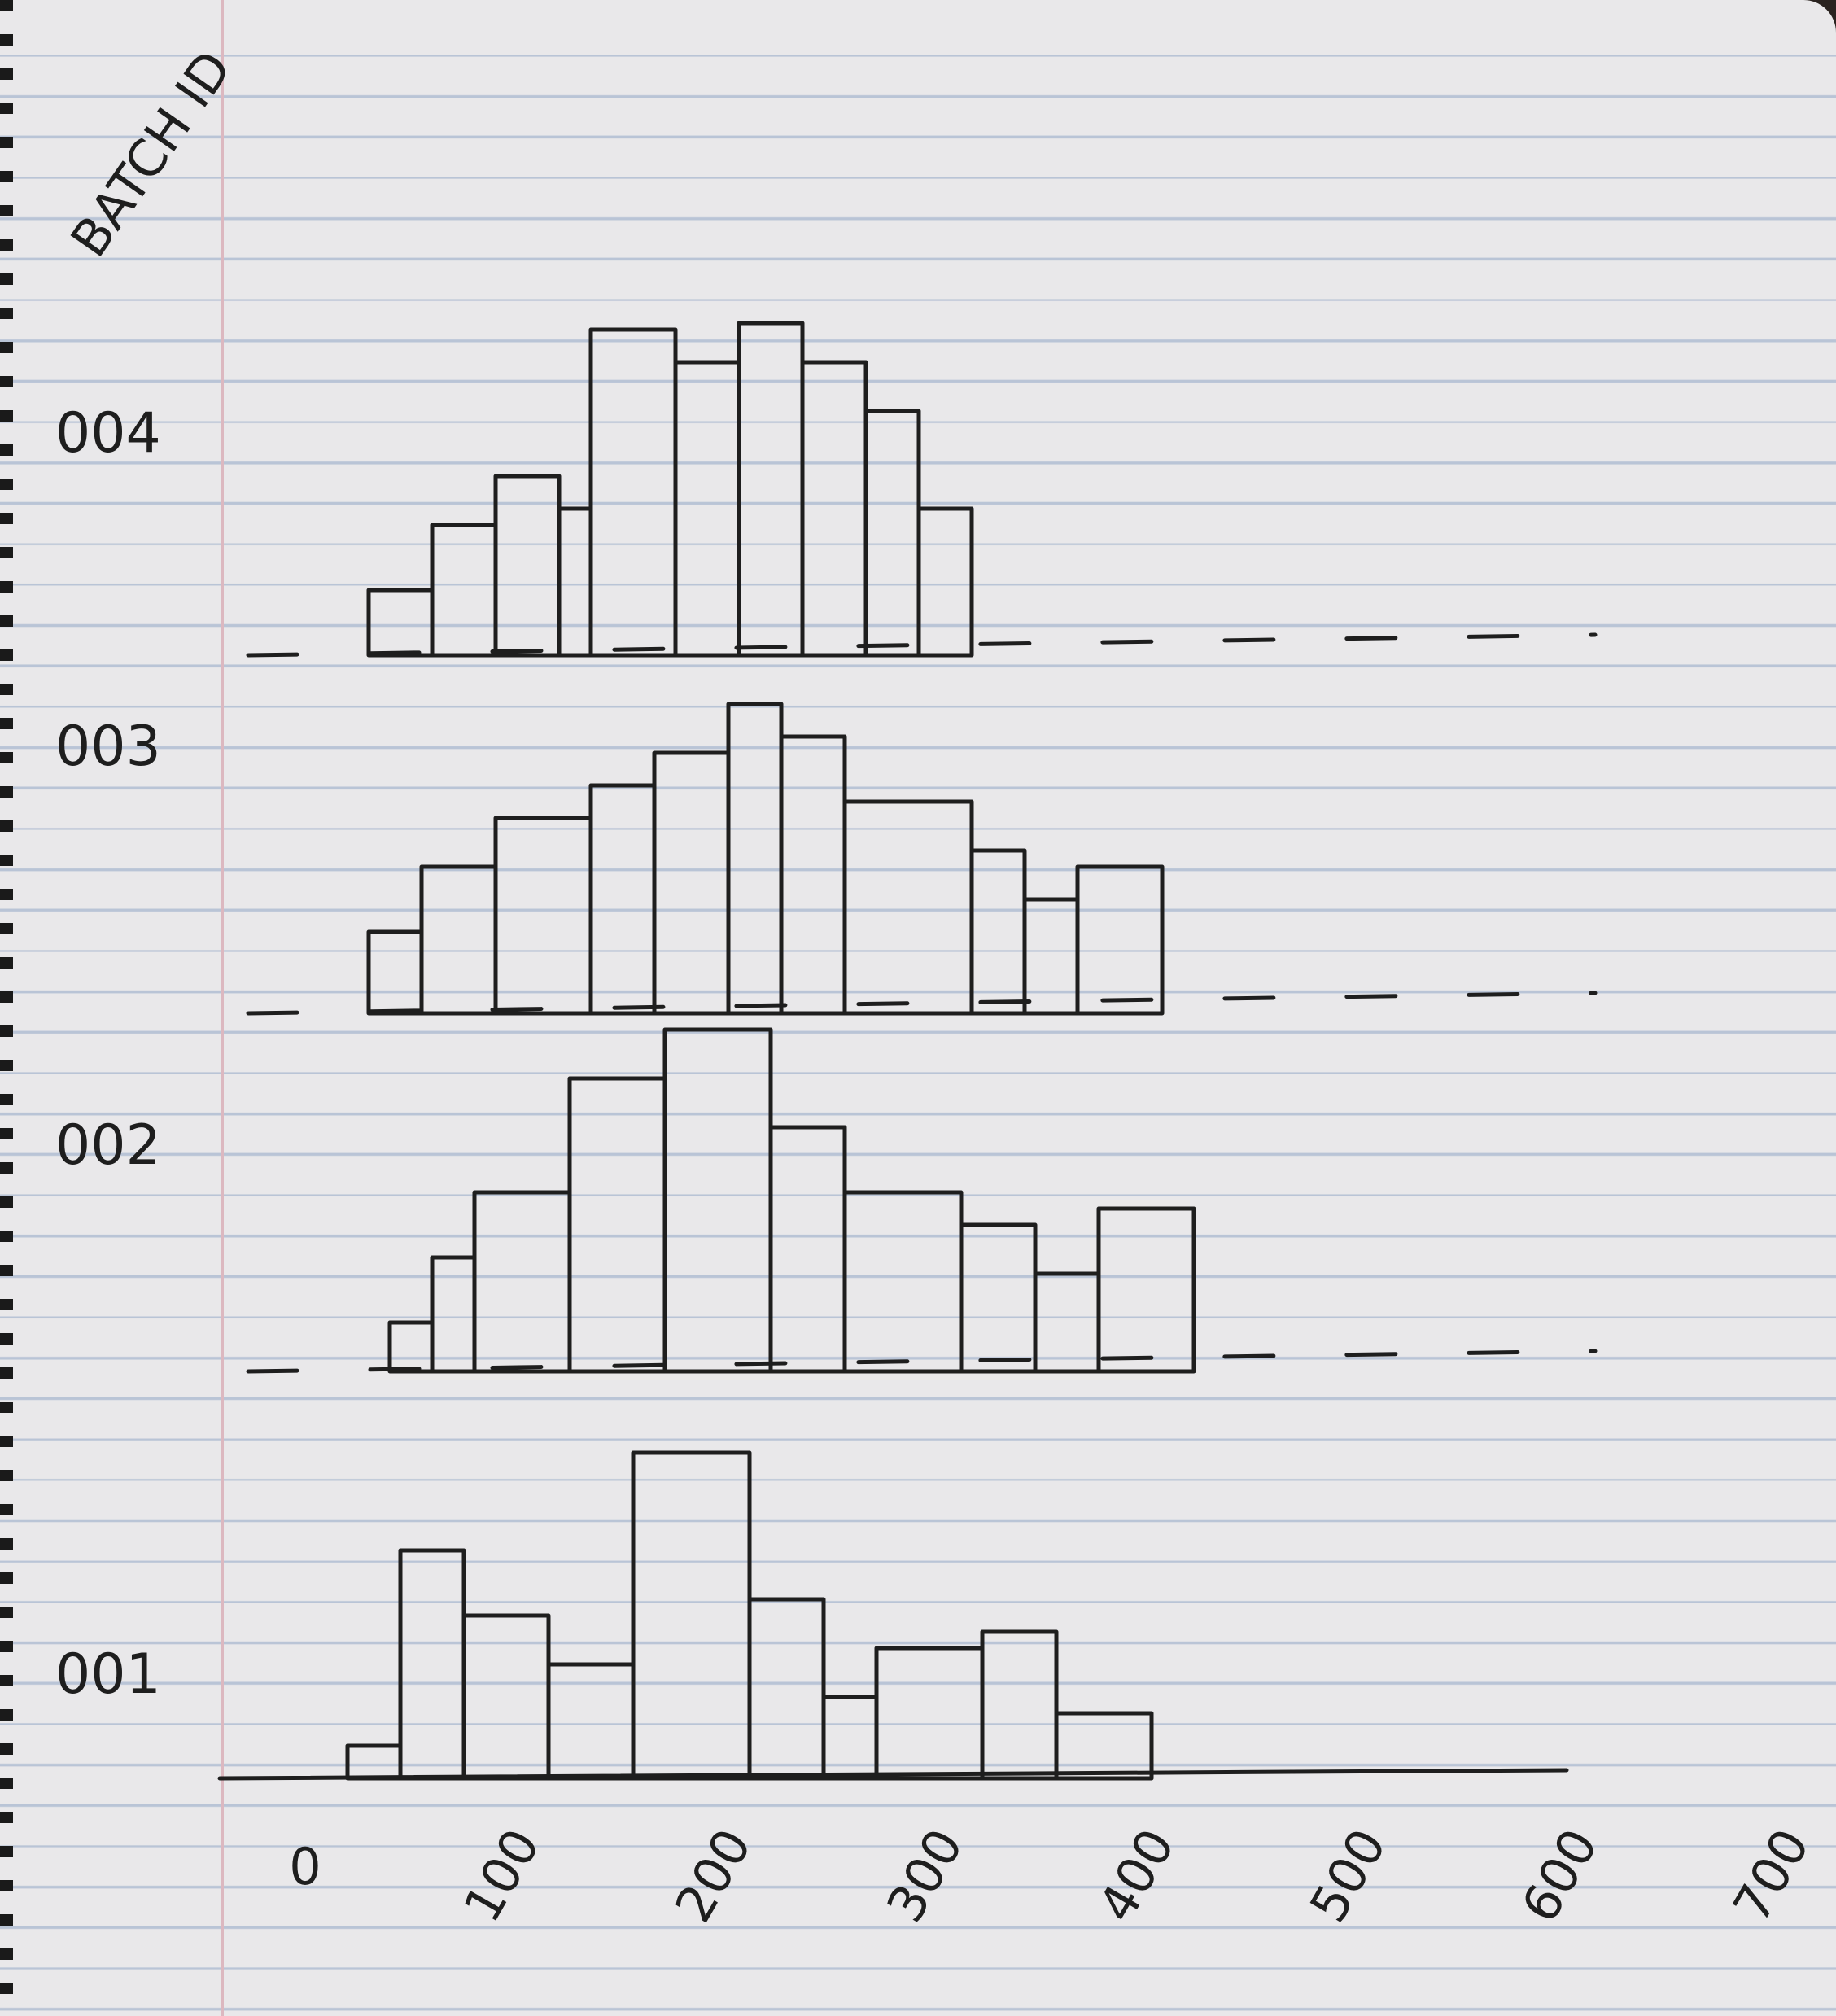 This screenshot has height=2016, width=1836. I want to click on series-002: 002, so click(826, 1200).